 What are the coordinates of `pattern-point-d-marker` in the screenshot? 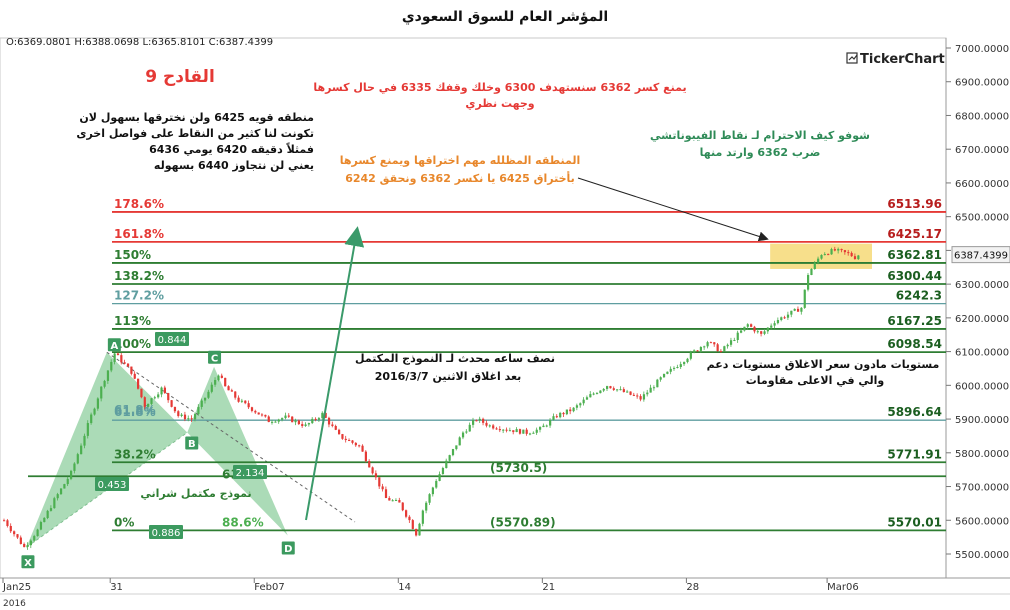 It's located at (288, 548).